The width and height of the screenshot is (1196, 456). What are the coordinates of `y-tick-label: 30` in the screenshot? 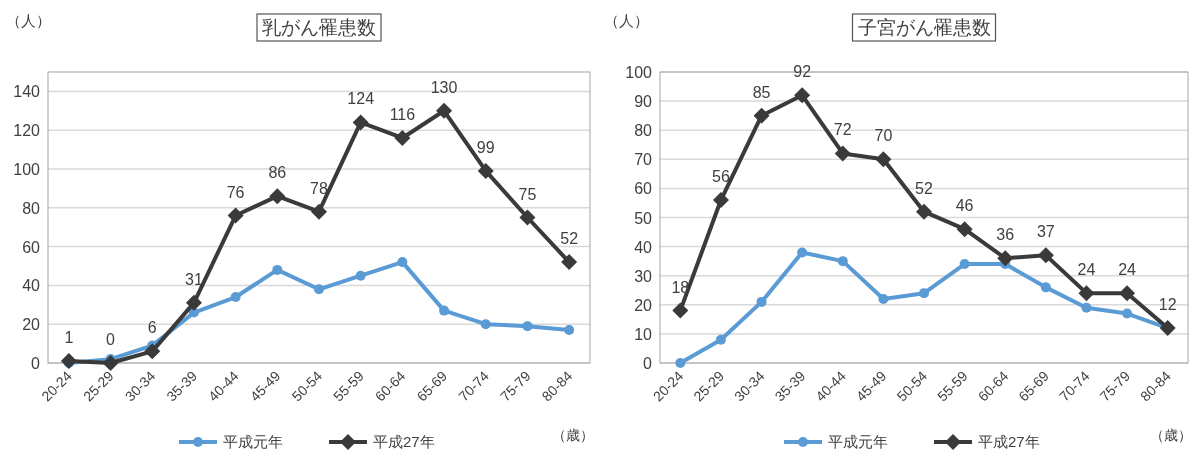 It's located at (643, 276).